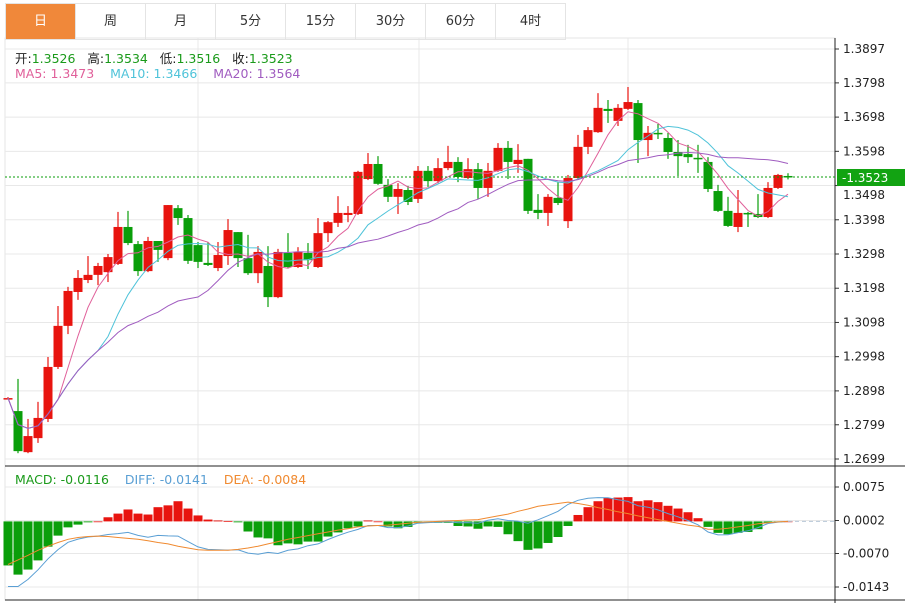 Image resolution: width=914 pixels, height=603 pixels. I want to click on price-tick-label: 1.3698, so click(864, 117).